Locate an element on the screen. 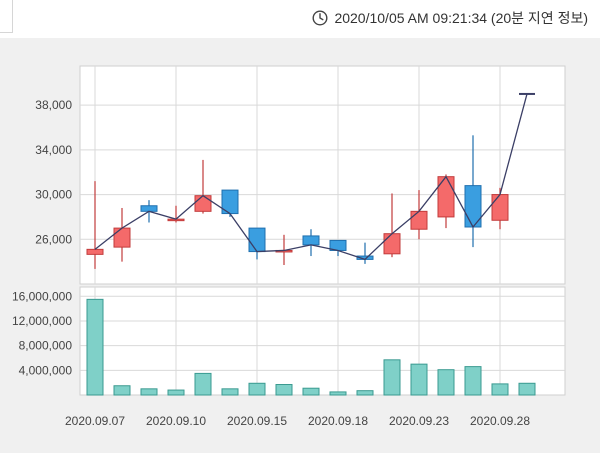 Image resolution: width=600 pixels, height=453 pixels. price-y-tick-label: 38,000 is located at coordinates (53, 105).